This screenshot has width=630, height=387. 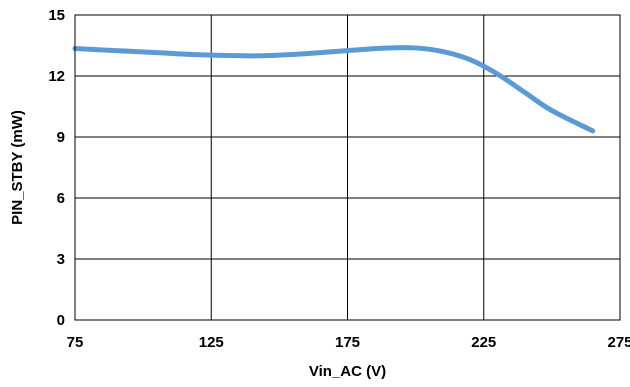 I want to click on x-tick-label: 275, so click(x=618, y=342).